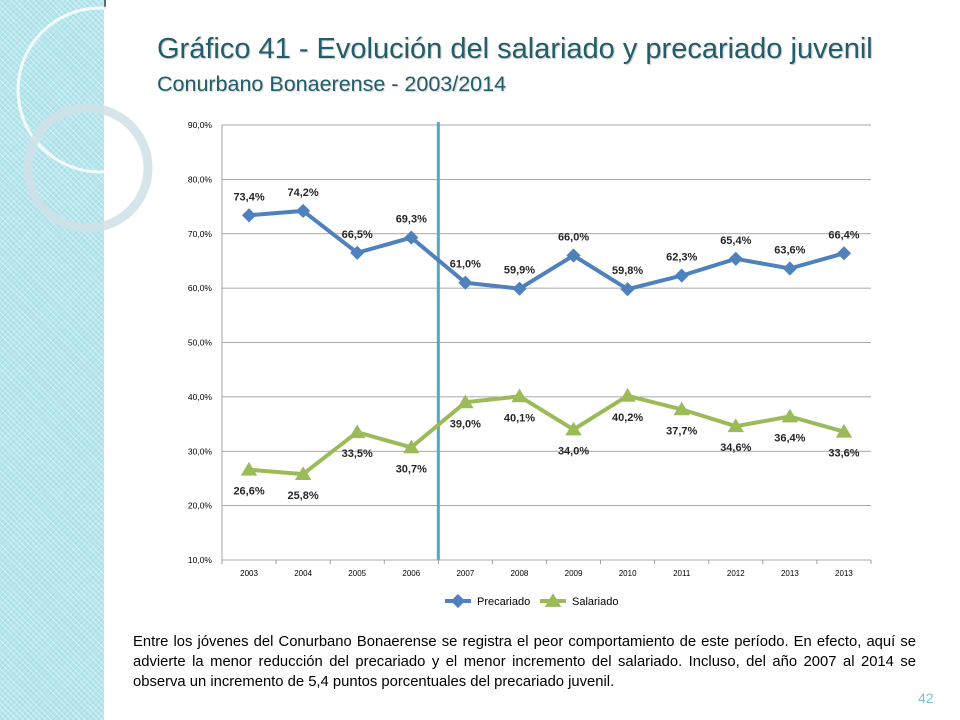  What do you see at coordinates (303, 496) in the screenshot?
I see `salariado-data-label: 25,8%` at bounding box center [303, 496].